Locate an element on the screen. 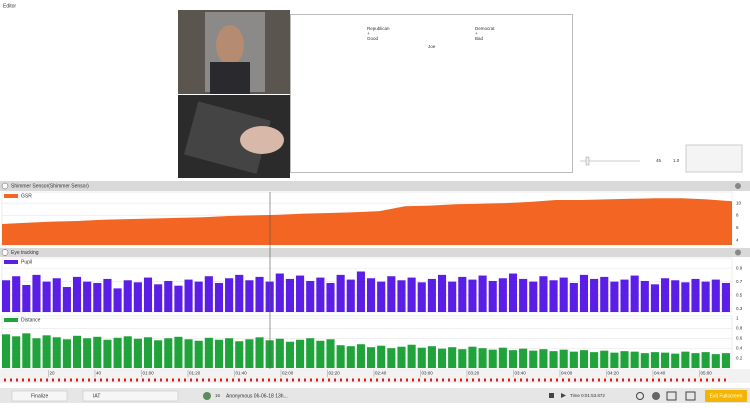 This screenshot has height=408, width=750. timeline-label: 02:00 is located at coordinates (288, 373).